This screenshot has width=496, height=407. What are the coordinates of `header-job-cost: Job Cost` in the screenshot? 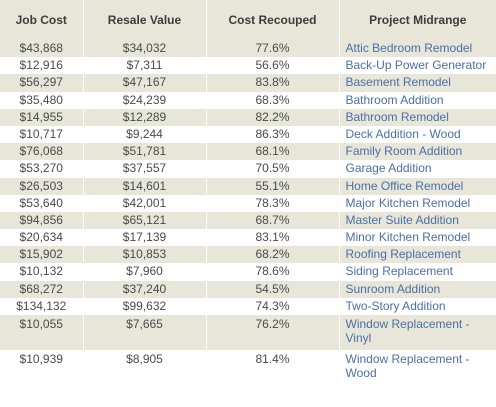 It's located at (42, 20).